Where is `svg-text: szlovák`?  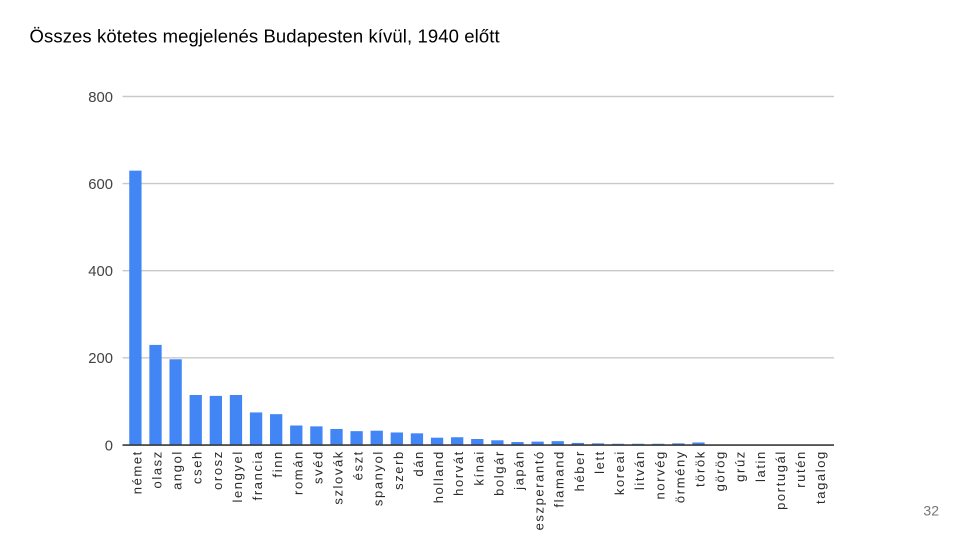
svg-text: szlovák is located at coordinates (338, 477).